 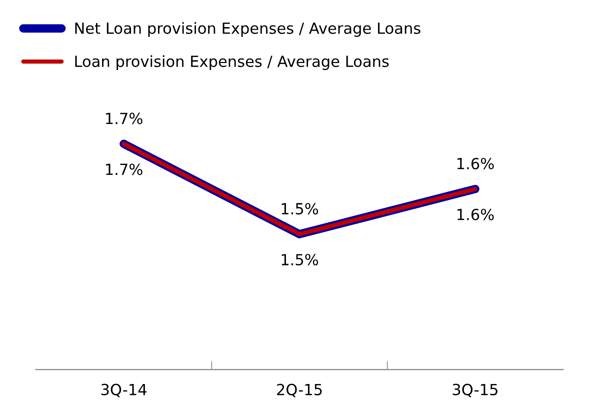 I want to click on legend-label: Net Loan provision Expenses / Average Loans, so click(x=247, y=29).